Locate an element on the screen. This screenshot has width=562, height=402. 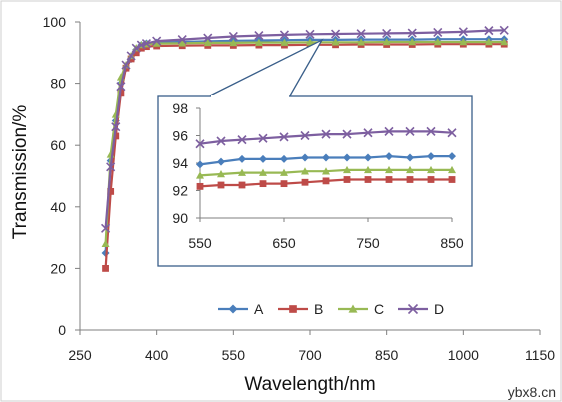
point-D-21-stroke-b is located at coordinates (463, 32).